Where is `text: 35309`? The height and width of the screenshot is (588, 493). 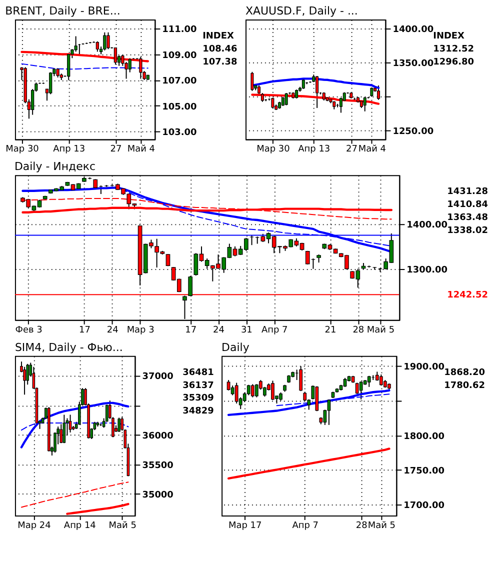
text: 35309 is located at coordinates (198, 399).